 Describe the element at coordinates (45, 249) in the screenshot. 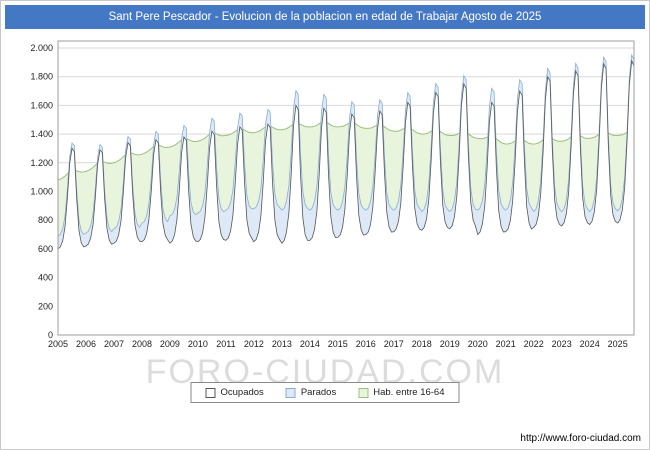

I see `svg-text: 600` at that location.